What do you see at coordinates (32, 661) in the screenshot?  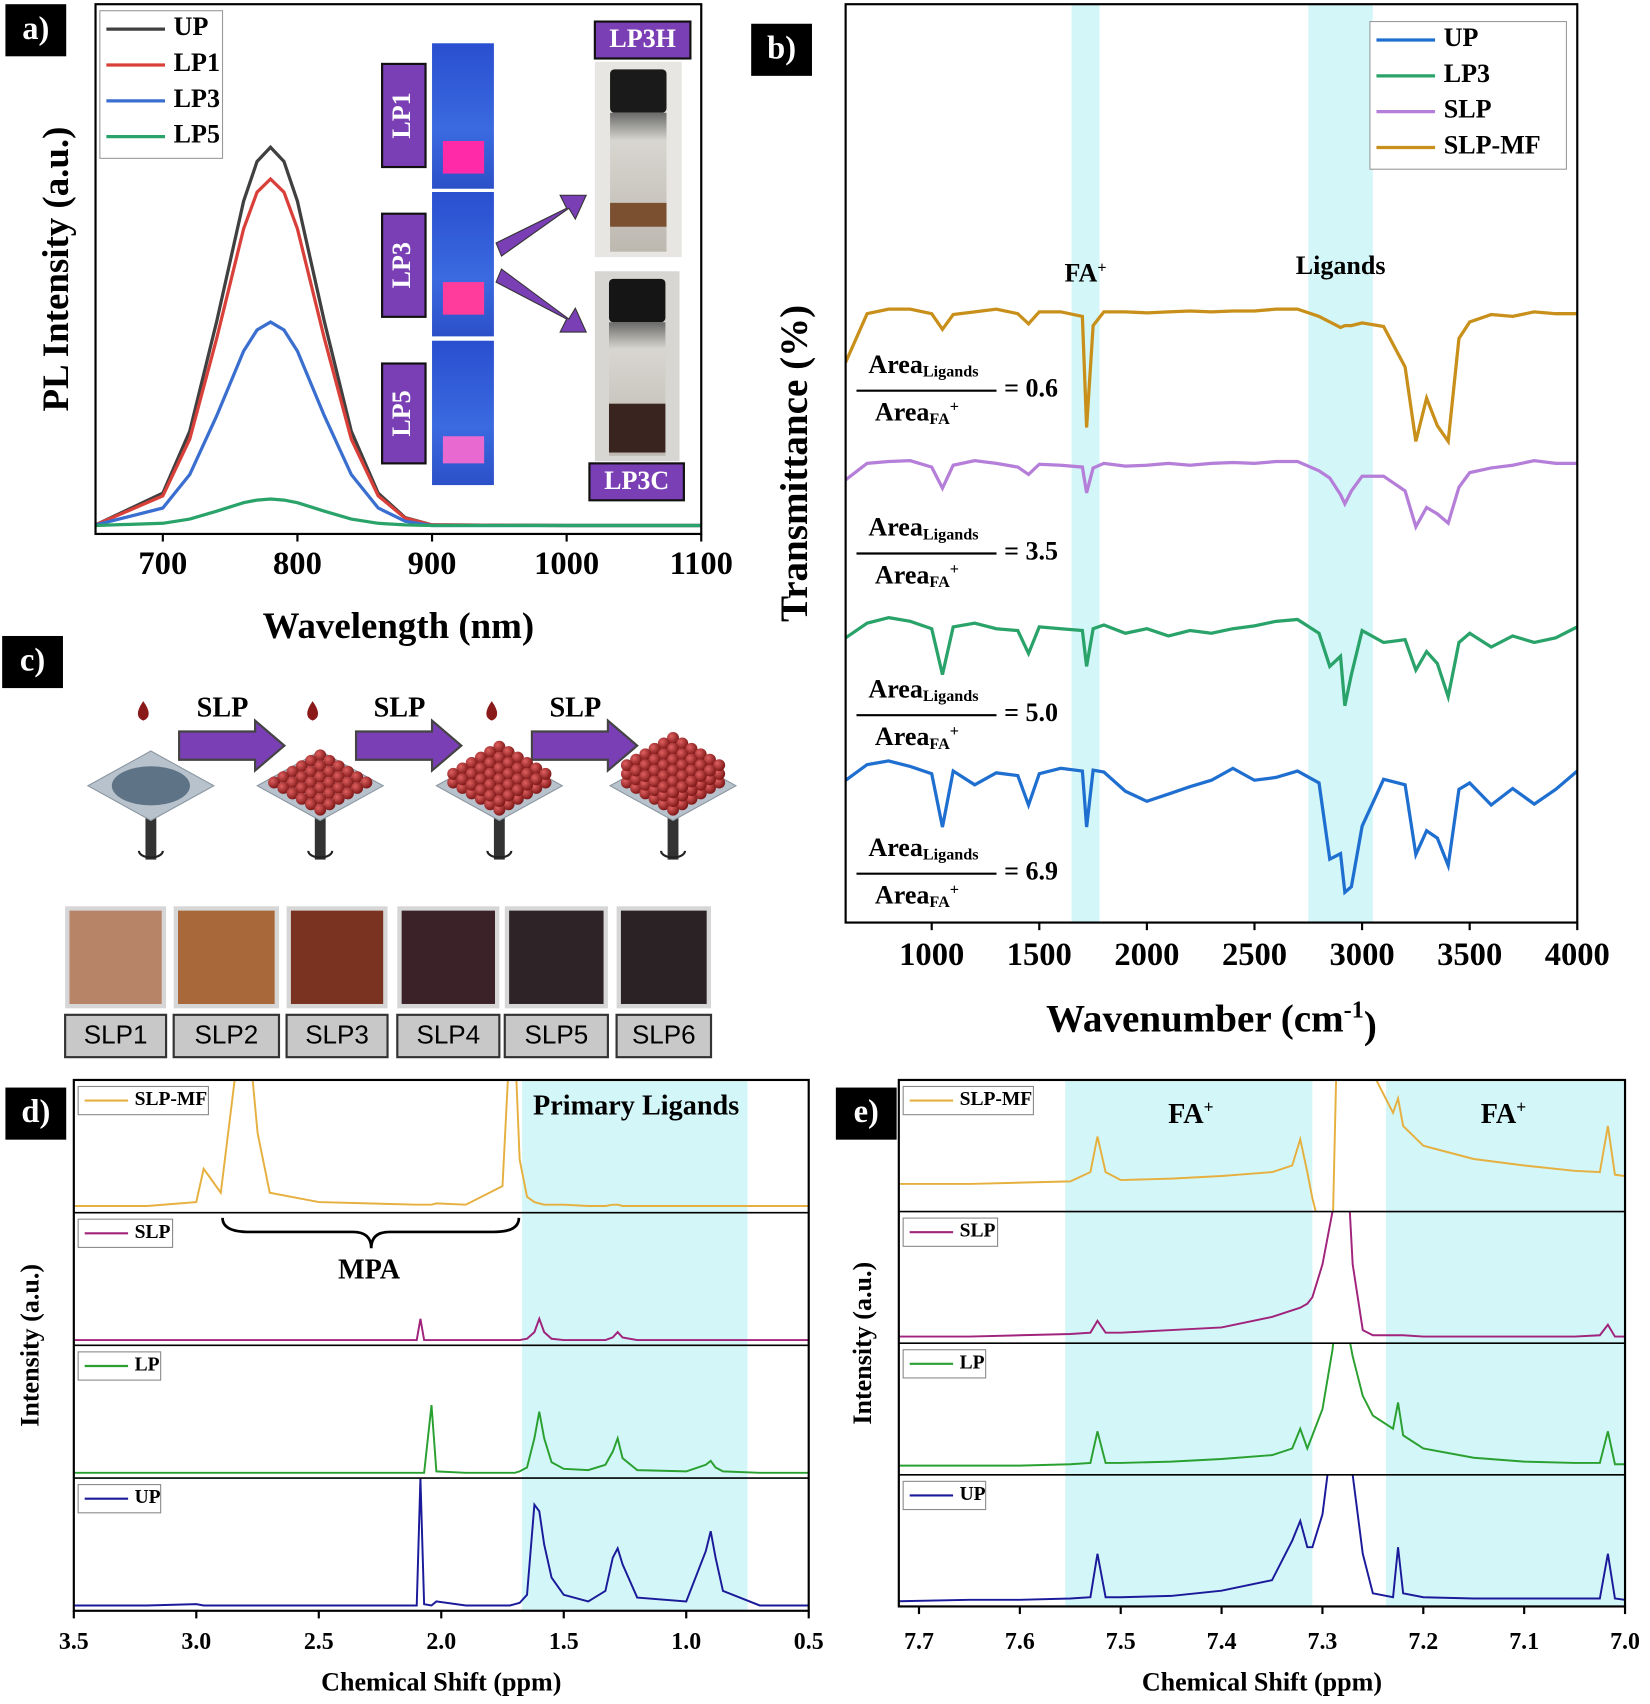 I see `panel-label: c)` at bounding box center [32, 661].